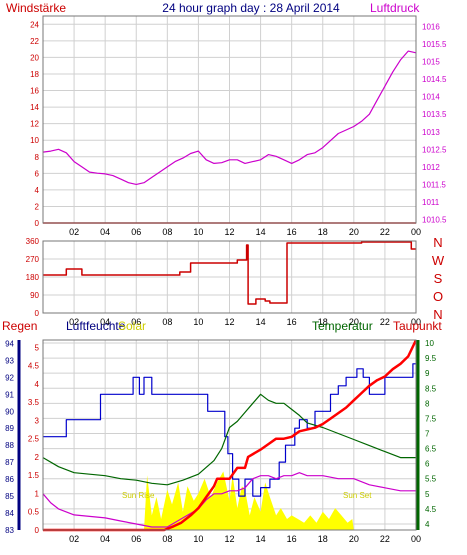 This screenshot has height=555, width=467. I want to click on luftdruck-tick-label: 1016, so click(431, 27).